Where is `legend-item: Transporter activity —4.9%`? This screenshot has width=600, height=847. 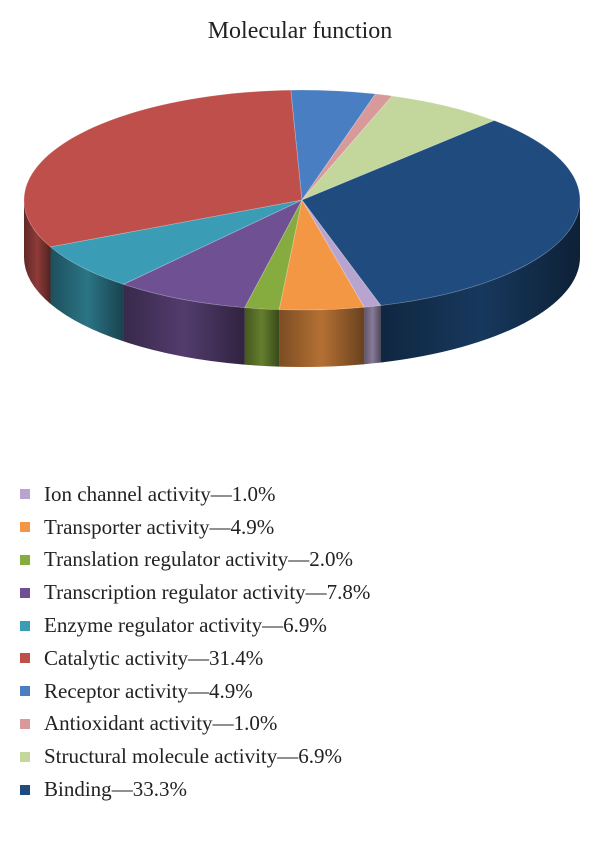
legend-item: Transporter activity —4.9% is located at coordinates (195, 527).